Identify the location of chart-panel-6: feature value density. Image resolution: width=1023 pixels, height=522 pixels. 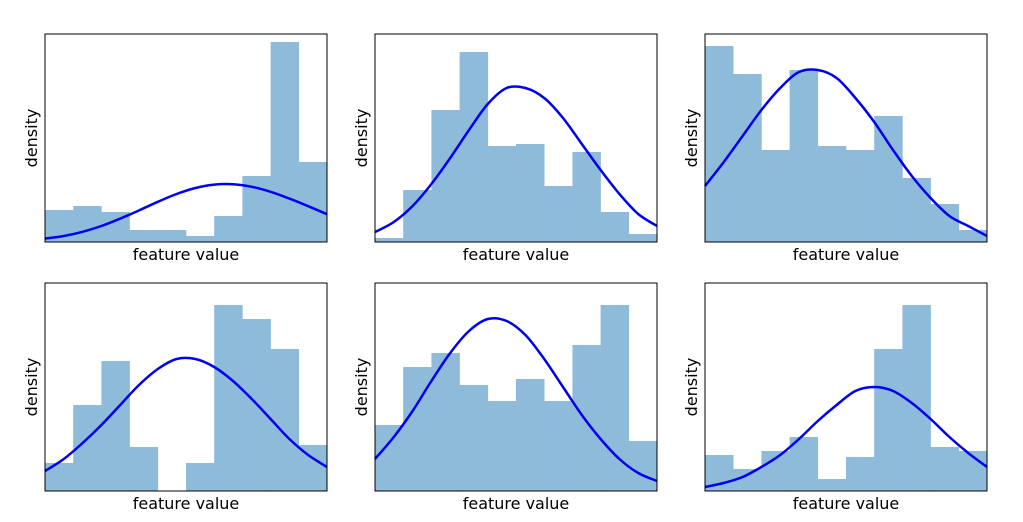
(835, 397).